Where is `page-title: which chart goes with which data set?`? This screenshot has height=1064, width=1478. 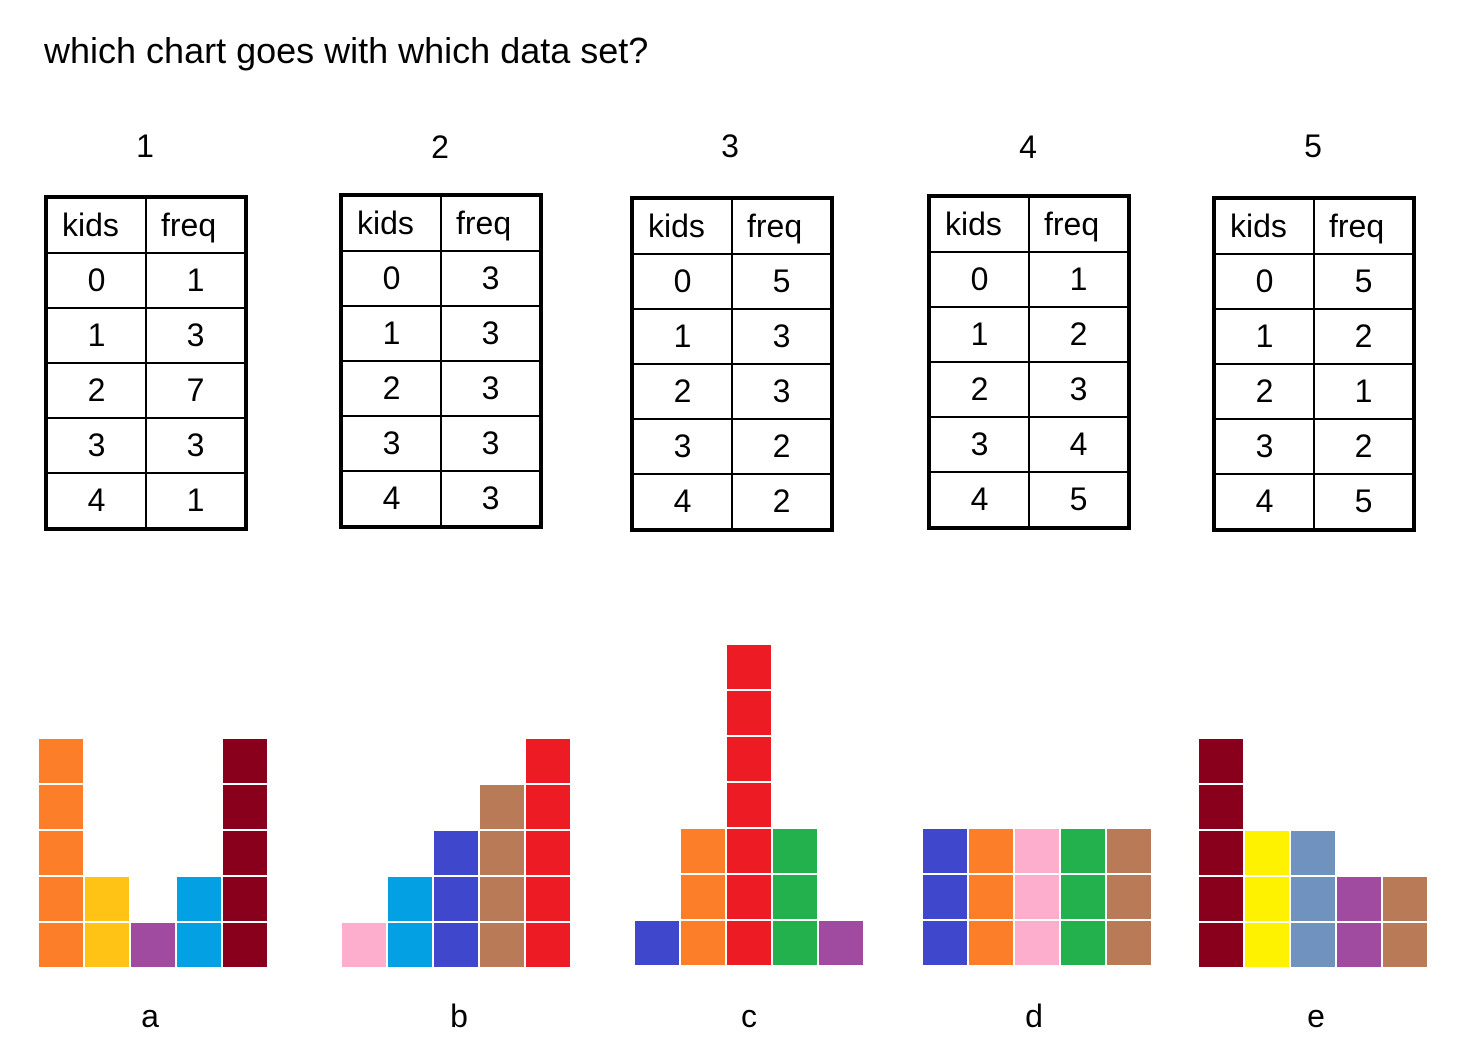 page-title: which chart goes with which data set? is located at coordinates (346, 50).